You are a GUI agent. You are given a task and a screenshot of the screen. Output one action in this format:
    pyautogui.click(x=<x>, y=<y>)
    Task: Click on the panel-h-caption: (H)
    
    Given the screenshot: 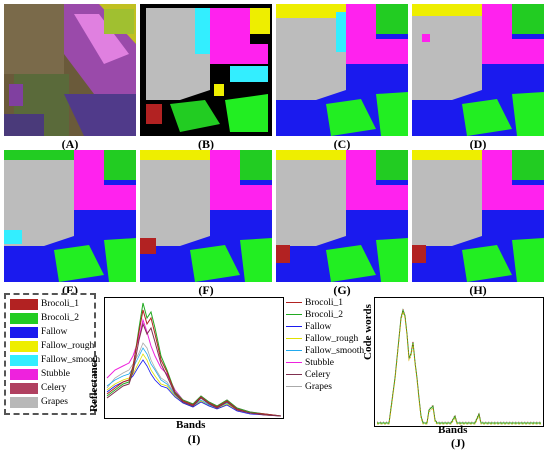 What is the action you would take?
    pyautogui.click(x=478, y=290)
    